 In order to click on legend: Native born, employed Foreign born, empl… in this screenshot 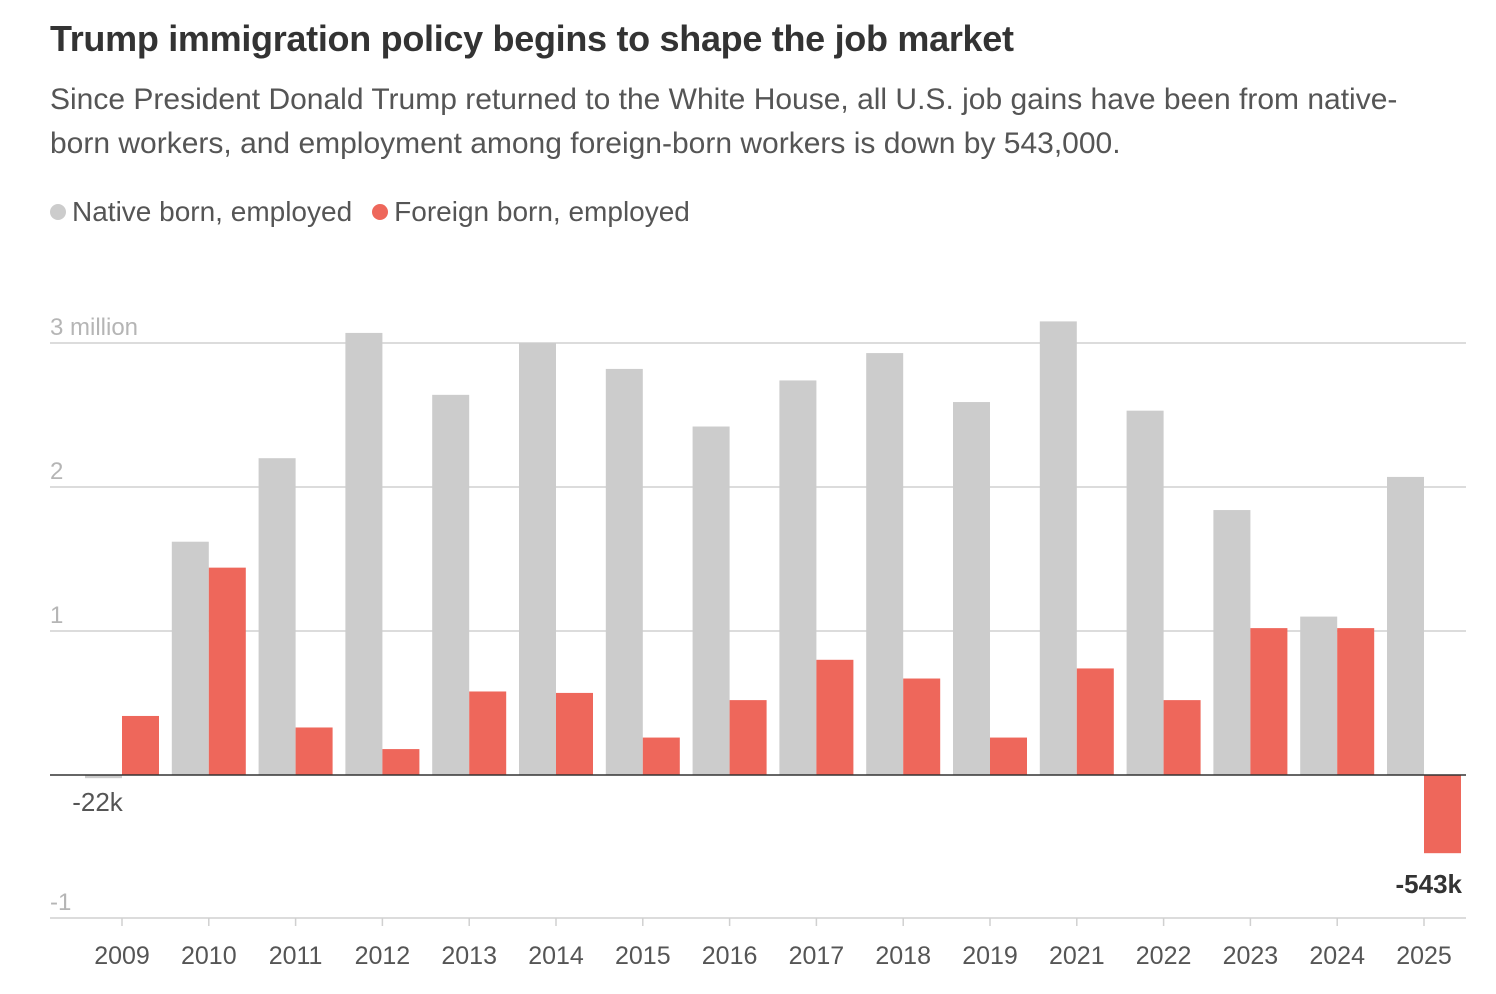, I will do `click(380, 212)`.